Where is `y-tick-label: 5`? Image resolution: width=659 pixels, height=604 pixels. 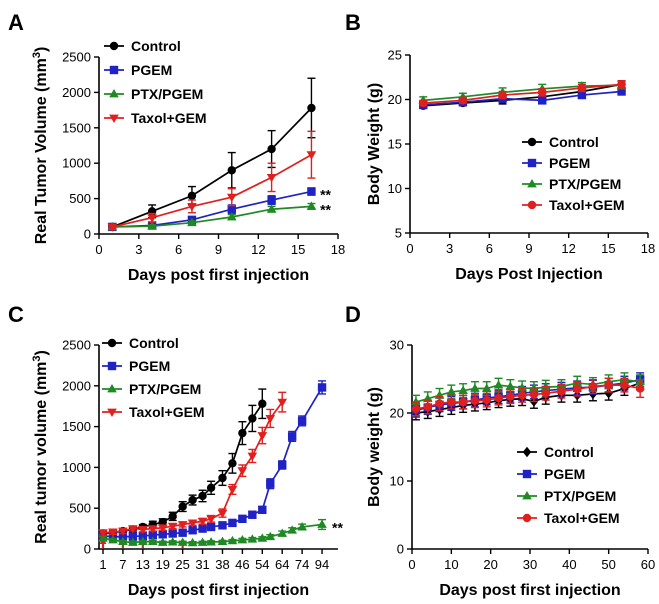 y-tick-label: 5 is located at coordinates (398, 233).